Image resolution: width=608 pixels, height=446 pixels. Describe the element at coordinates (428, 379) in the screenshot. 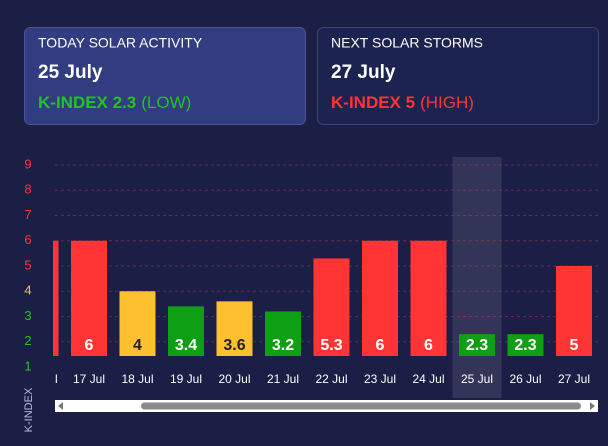

I see `x-tick-label: 24 Jul` at that location.